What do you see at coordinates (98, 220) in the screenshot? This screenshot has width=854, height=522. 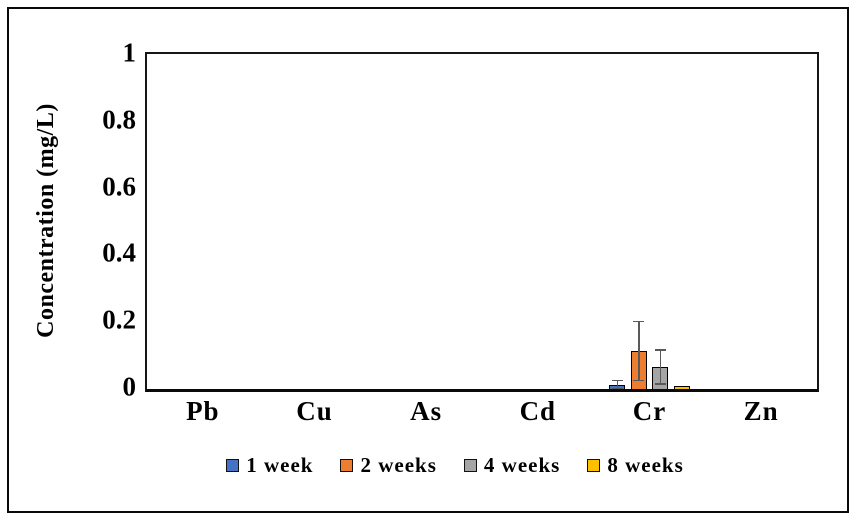 I see `y-axis-tick-labels: 0 0.2 0.4 0.6 0.8 1` at bounding box center [98, 220].